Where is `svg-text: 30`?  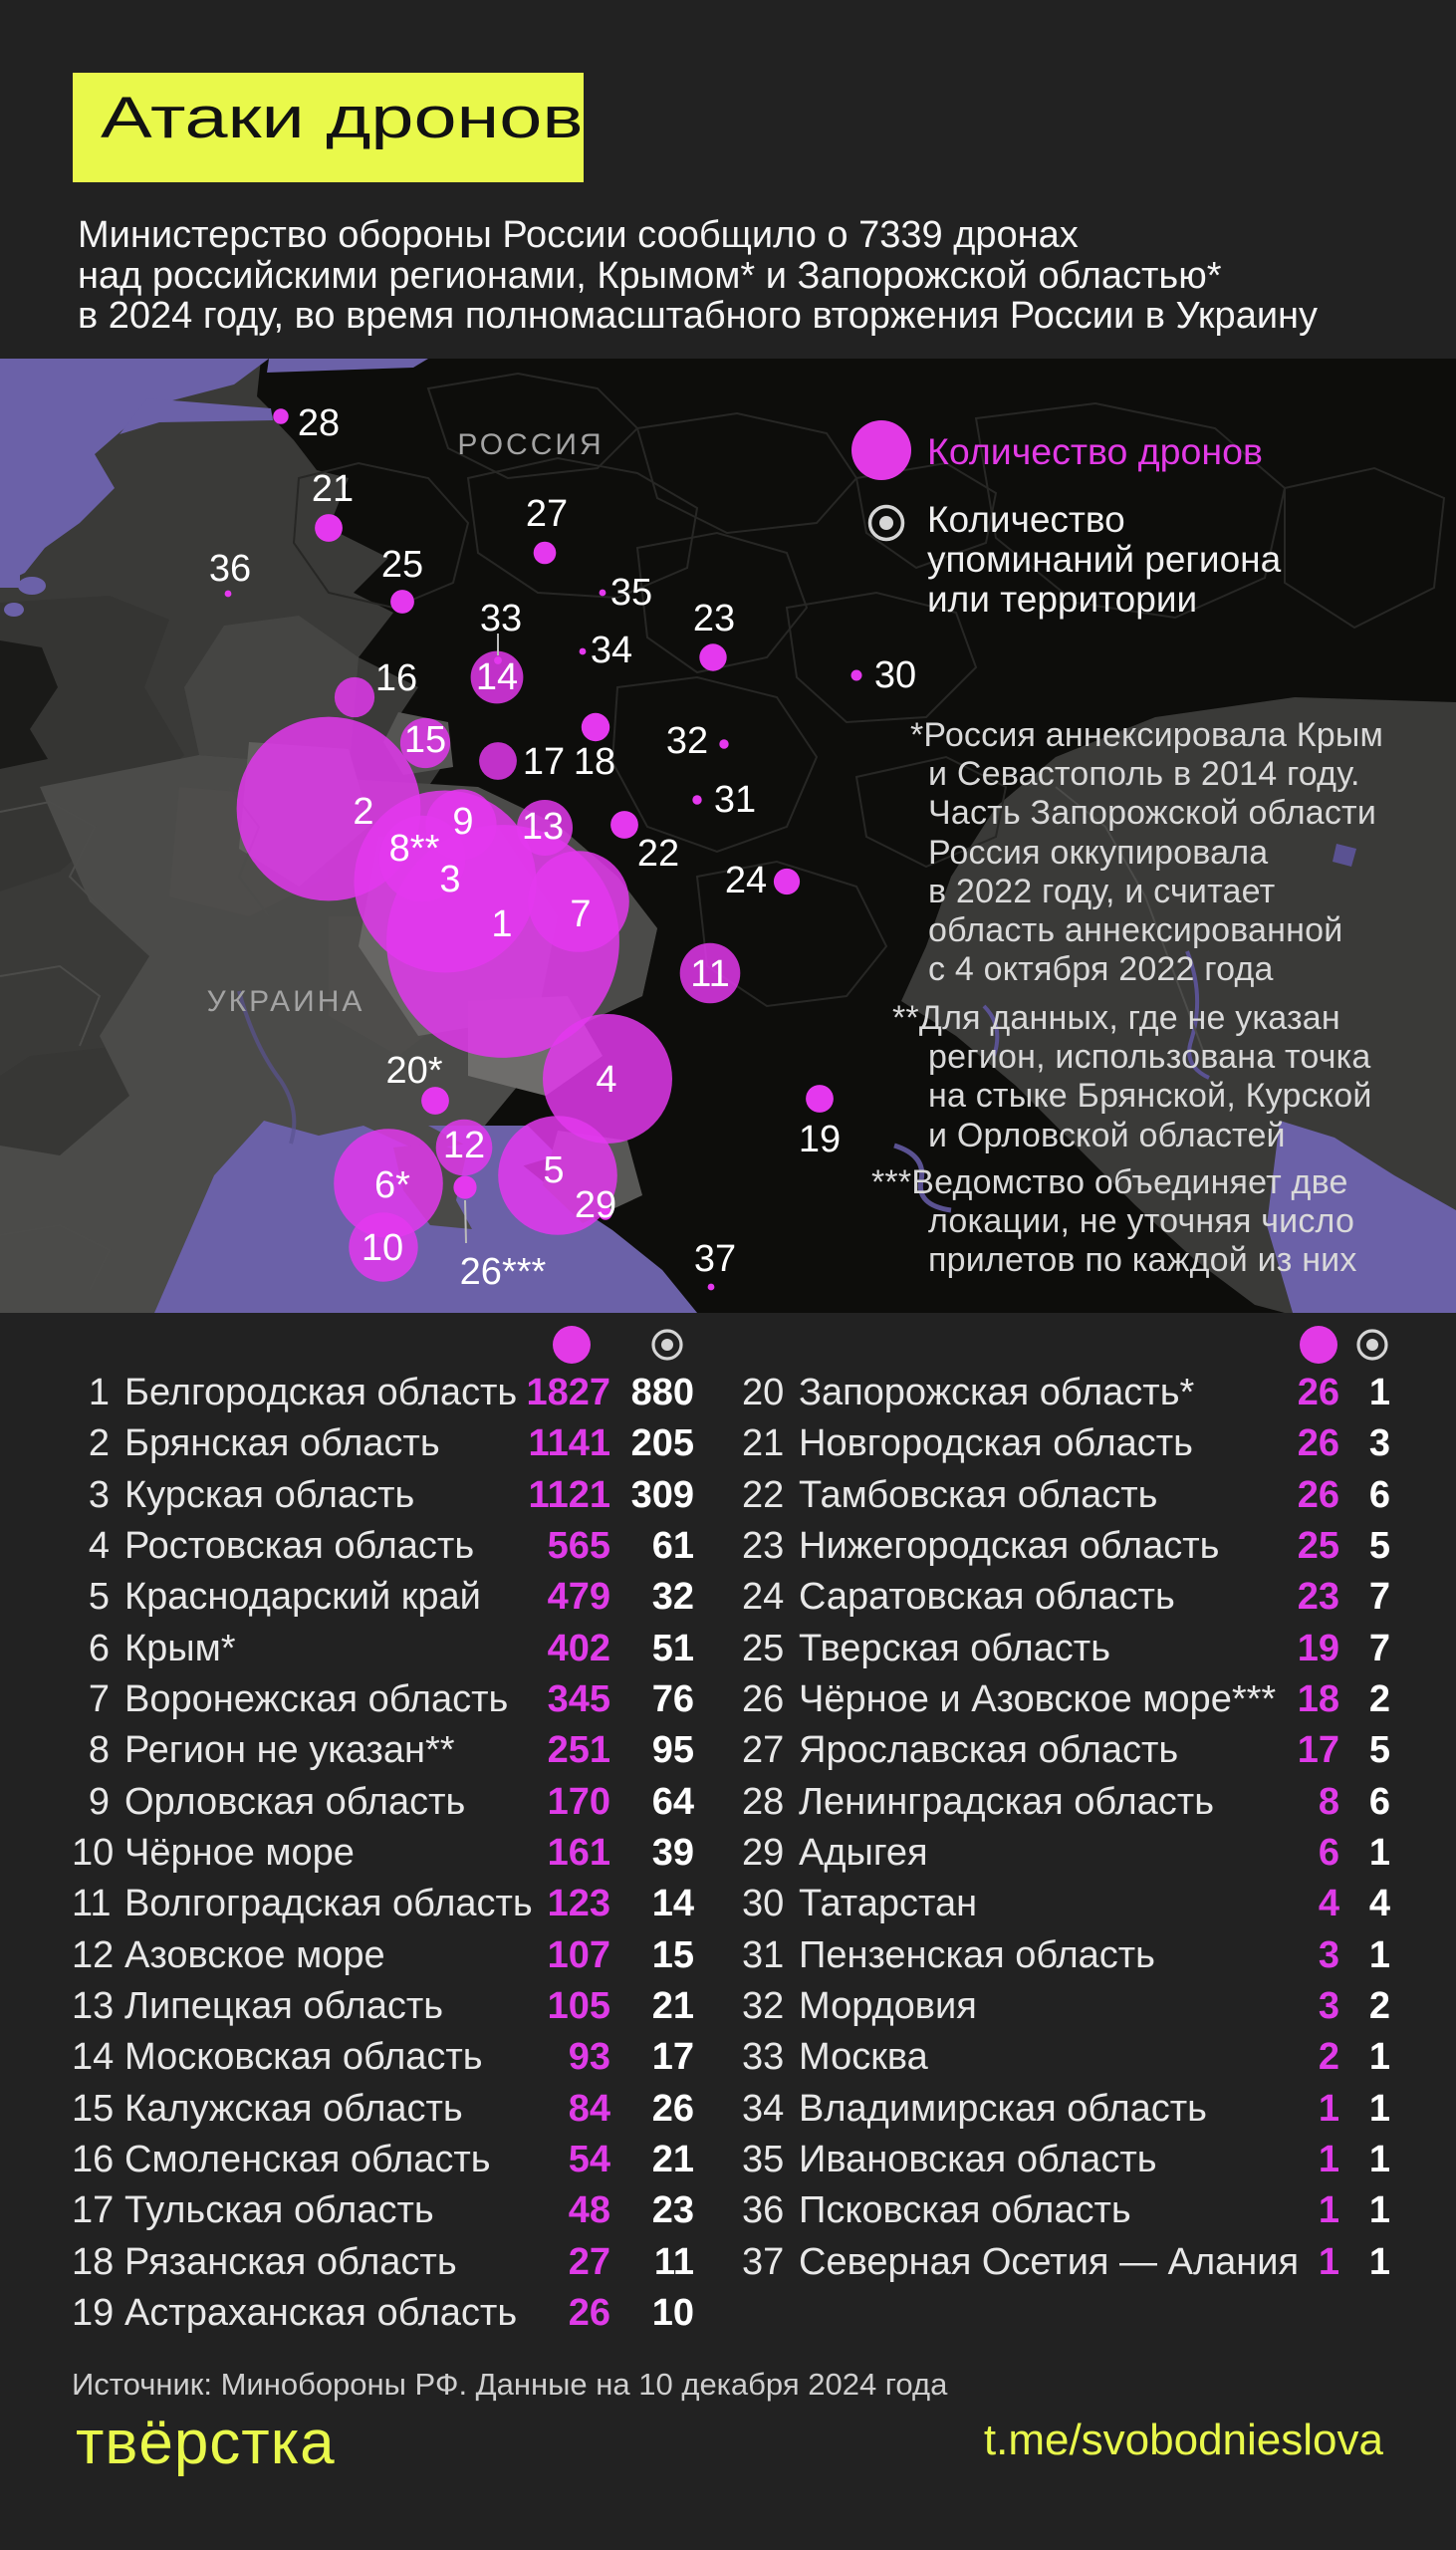
svg-text: 30 is located at coordinates (895, 675).